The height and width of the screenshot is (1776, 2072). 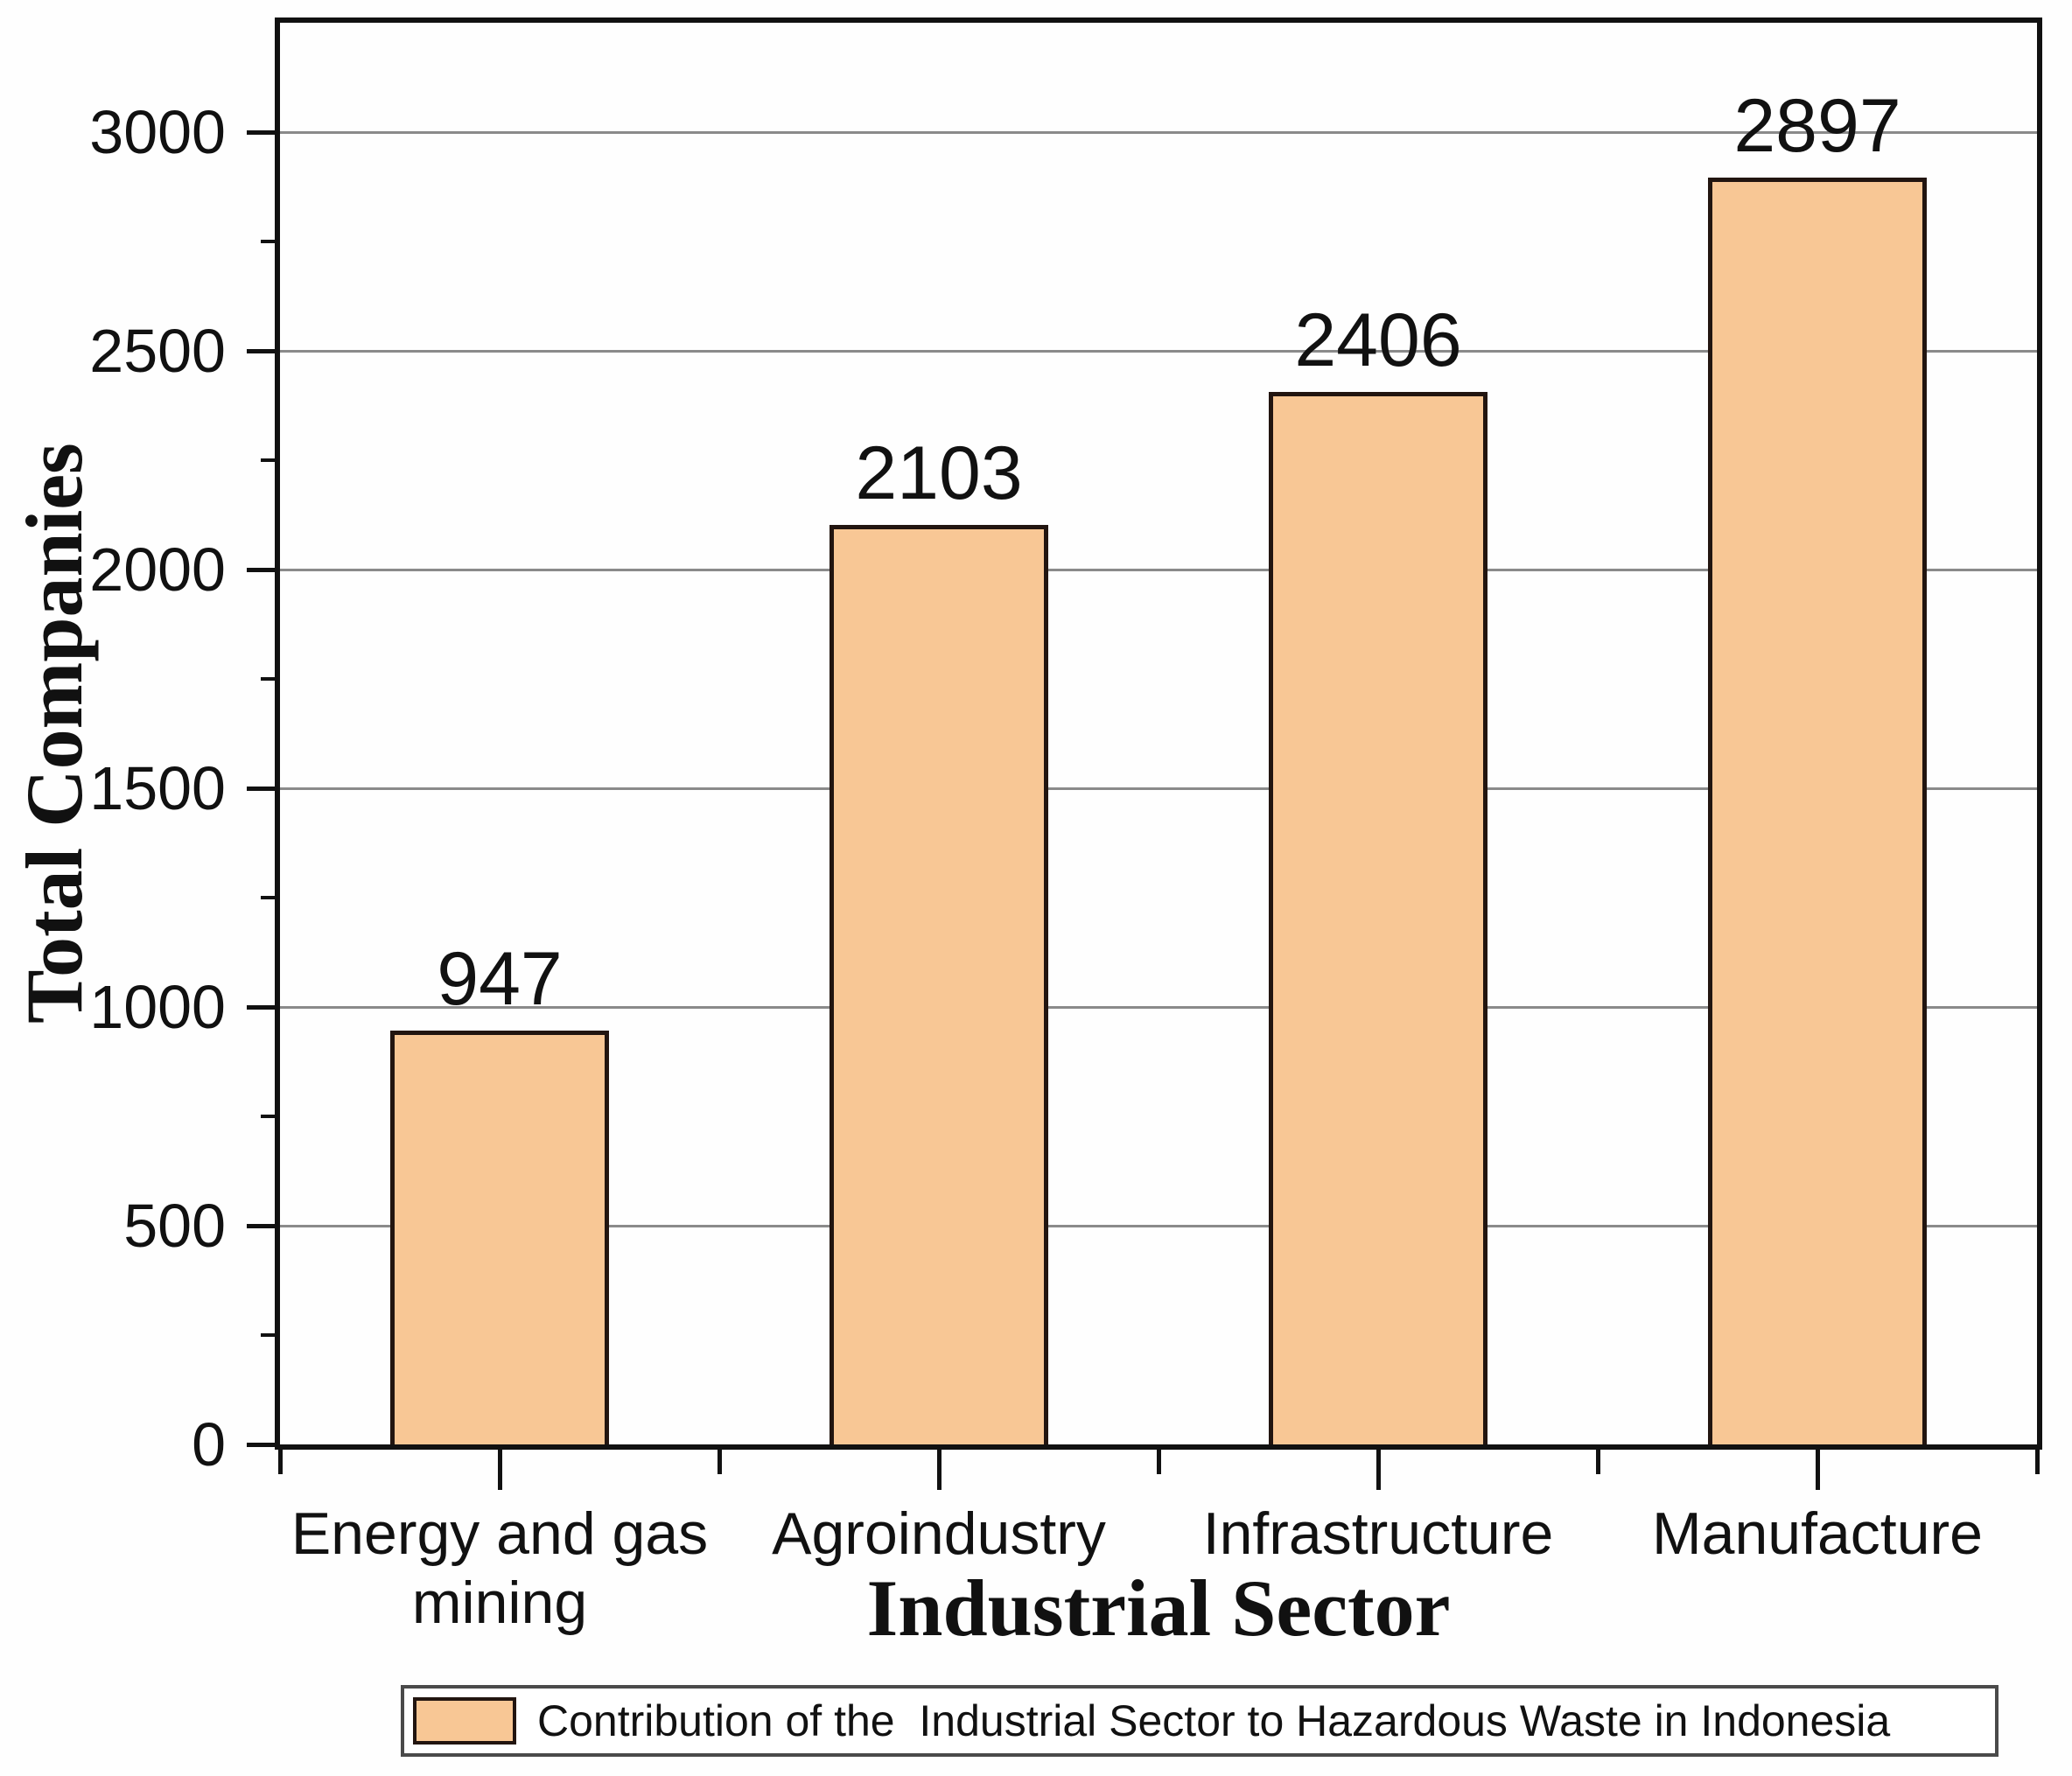 I want to click on bar-value-label: 2103, so click(x=939, y=473).